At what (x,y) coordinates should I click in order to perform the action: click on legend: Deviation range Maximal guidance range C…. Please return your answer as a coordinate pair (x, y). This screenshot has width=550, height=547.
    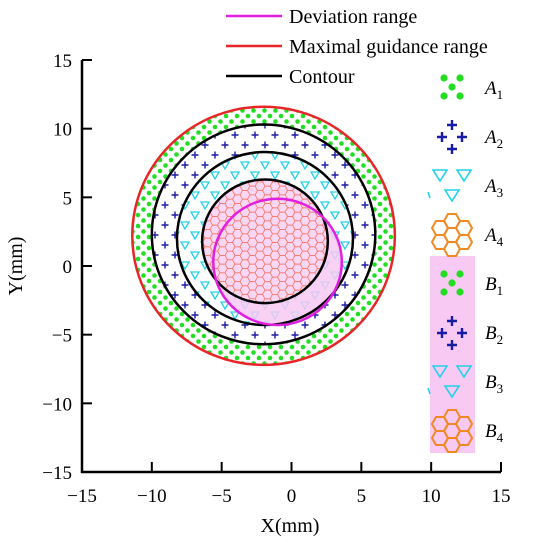
    Looking at the image, I should click on (357, 47).